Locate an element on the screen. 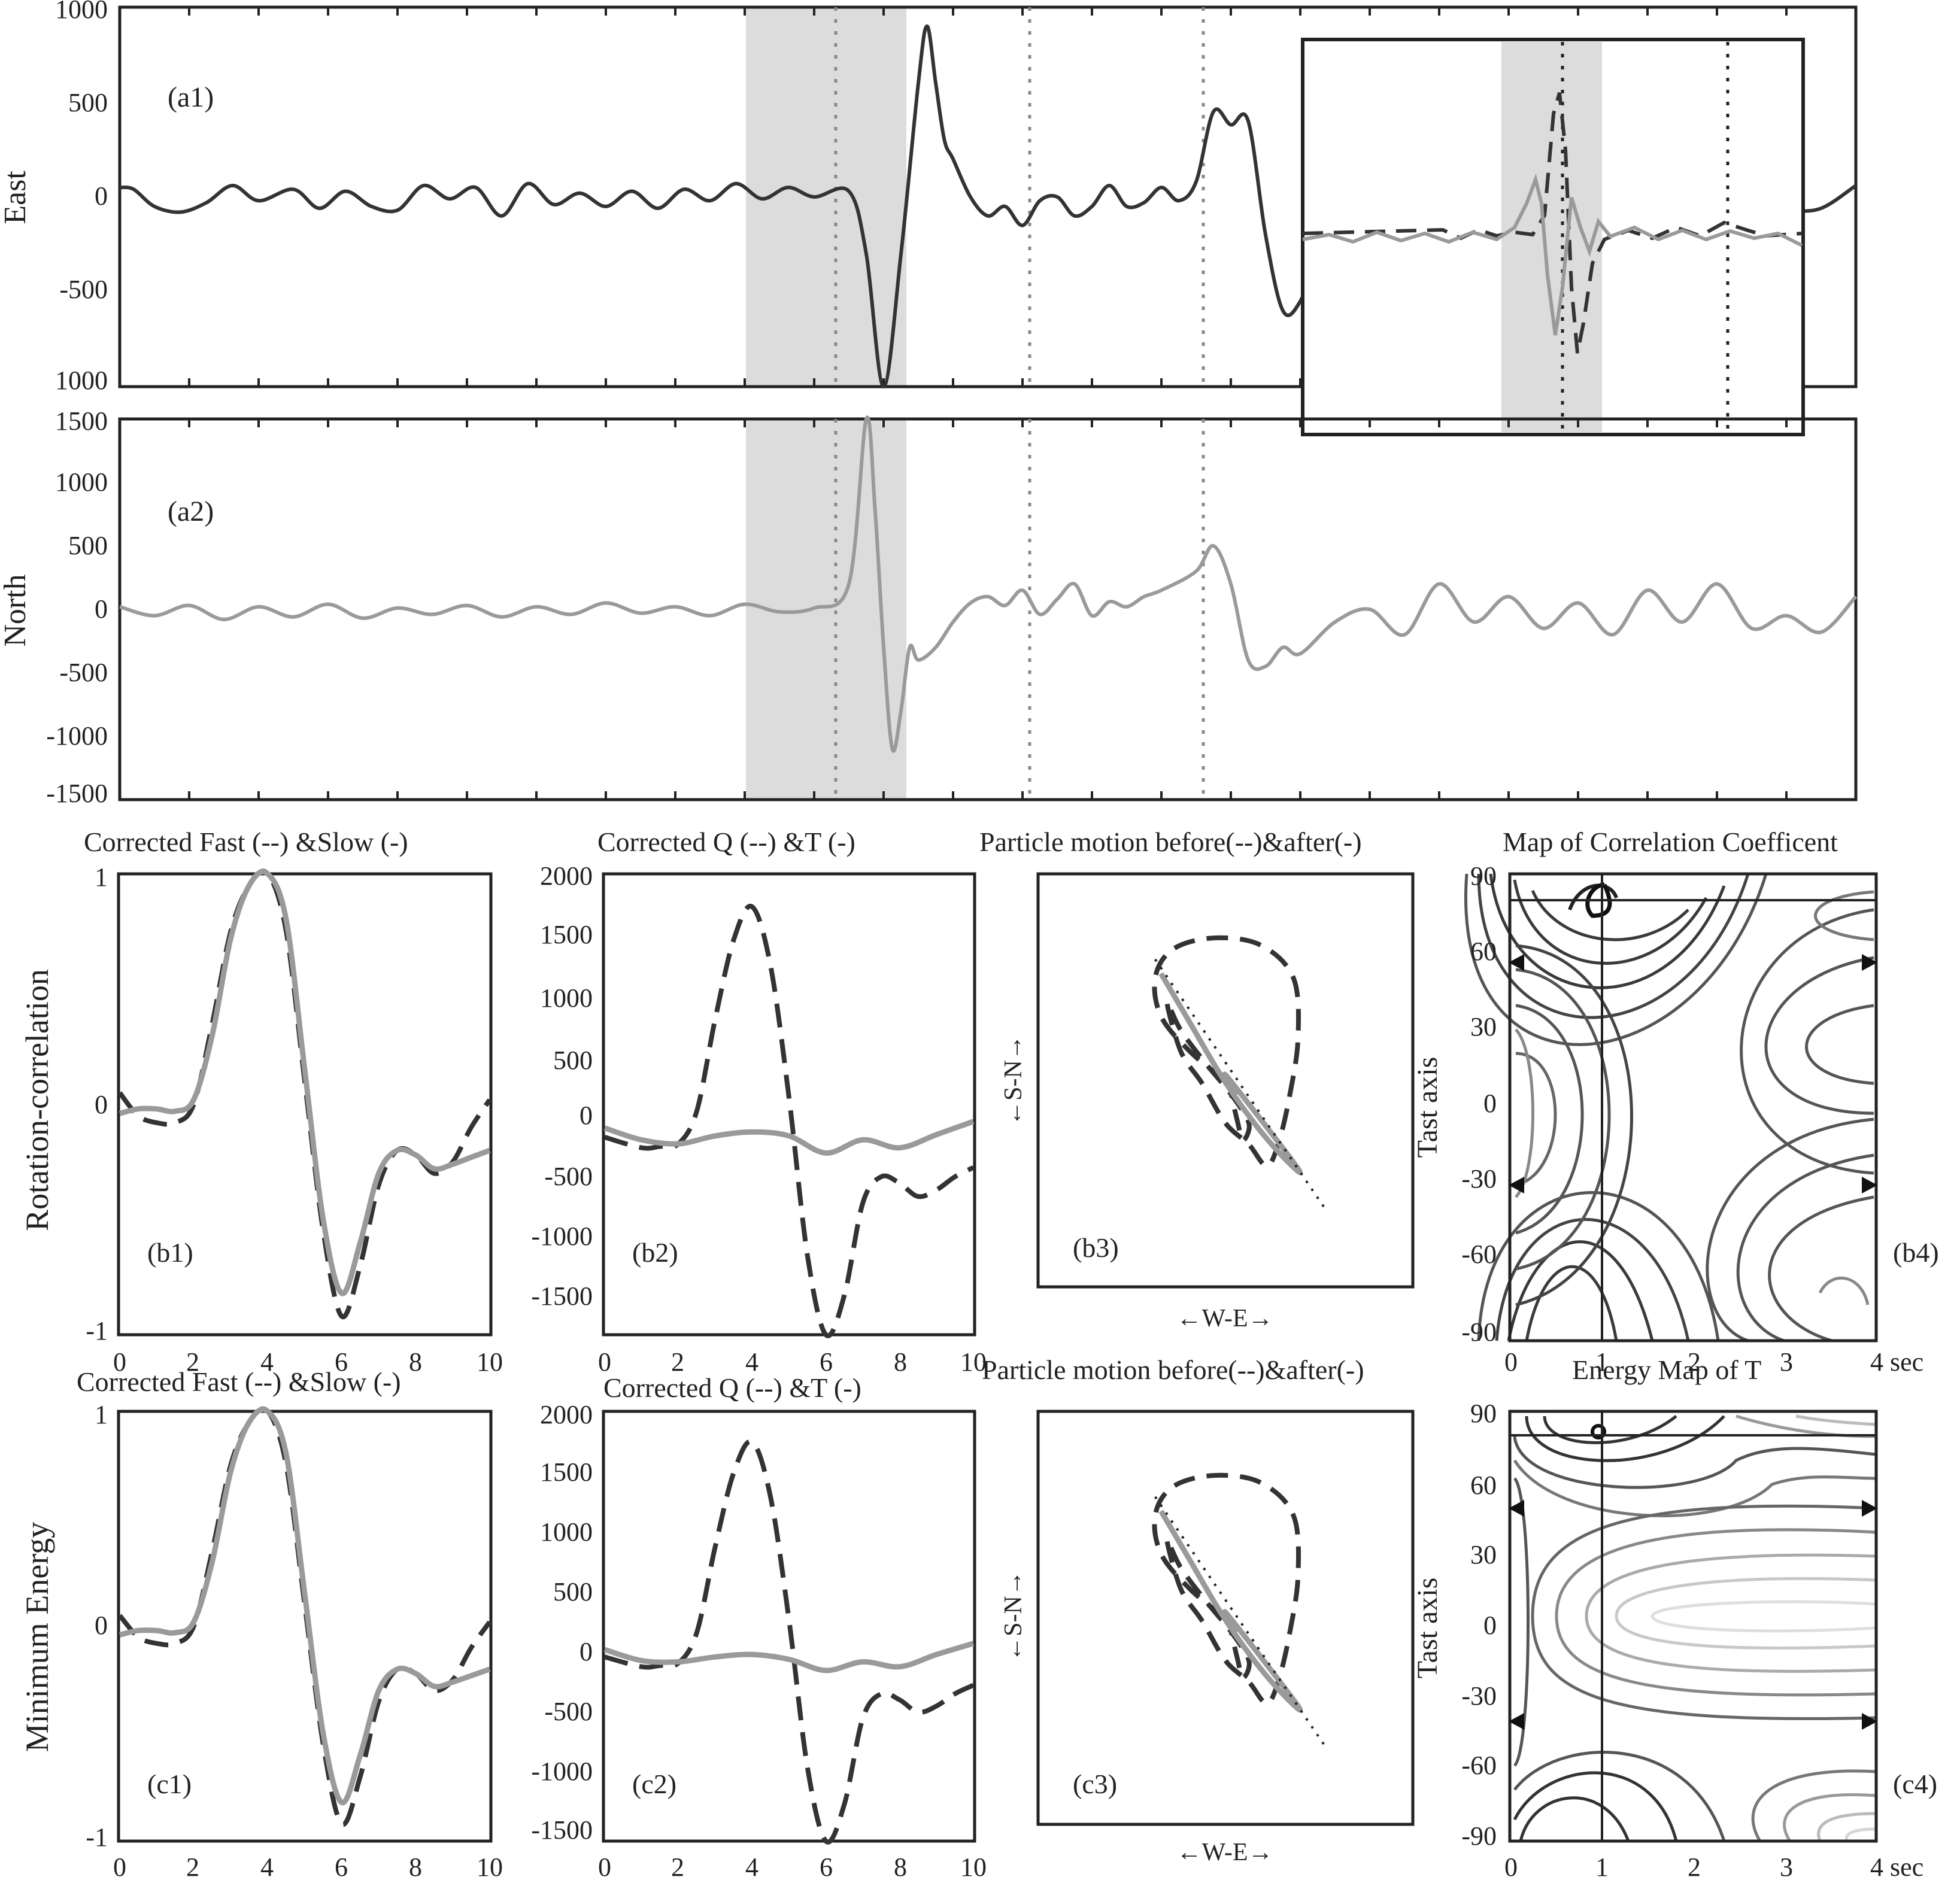  x-axis-label: ←W-E→ is located at coordinates (1225, 1318).